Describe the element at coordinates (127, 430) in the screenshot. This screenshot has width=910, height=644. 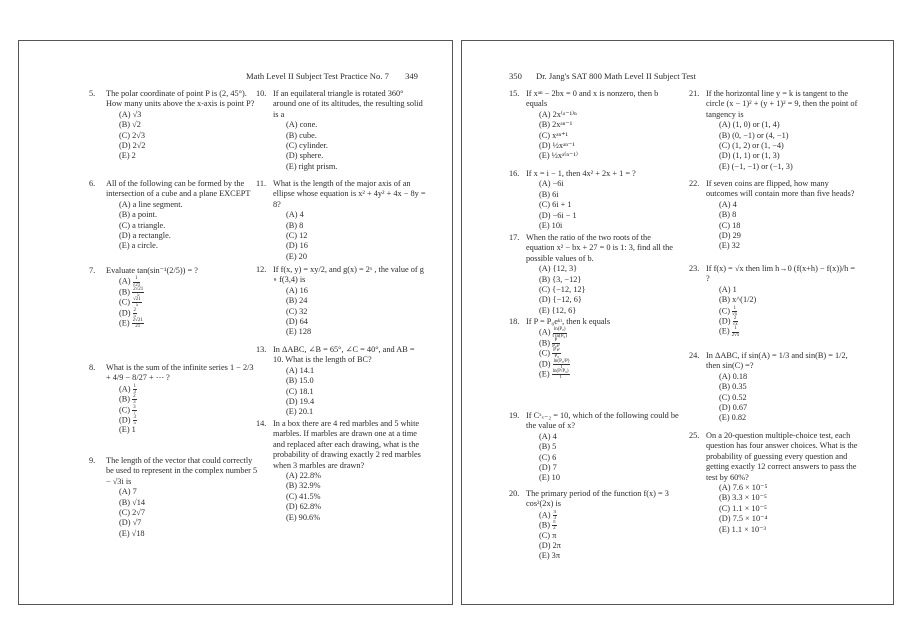
I see `answer-choice: (E) 1` at that location.